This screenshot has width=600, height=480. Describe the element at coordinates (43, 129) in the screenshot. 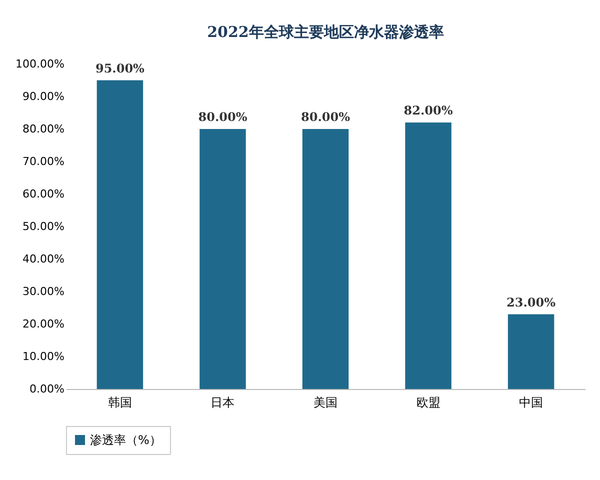

I see `y-tick-label: 80.00%` at that location.